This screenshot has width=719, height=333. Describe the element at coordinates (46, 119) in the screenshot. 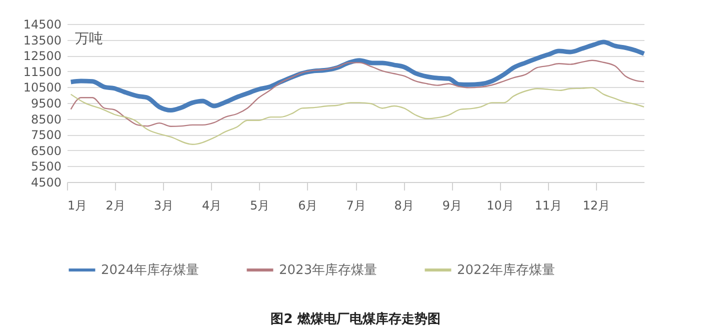

I see `y-tick-label: 8500` at that location.